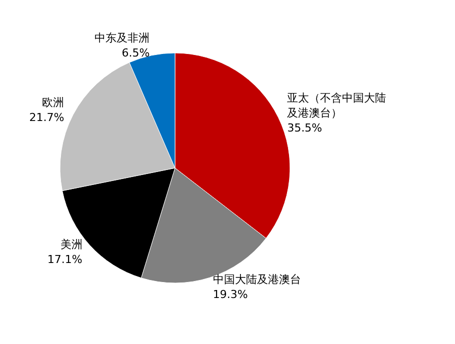 This screenshot has height=344, width=455. What do you see at coordinates (64, 259) in the screenshot?
I see `data-label: 17.1%` at bounding box center [64, 259].